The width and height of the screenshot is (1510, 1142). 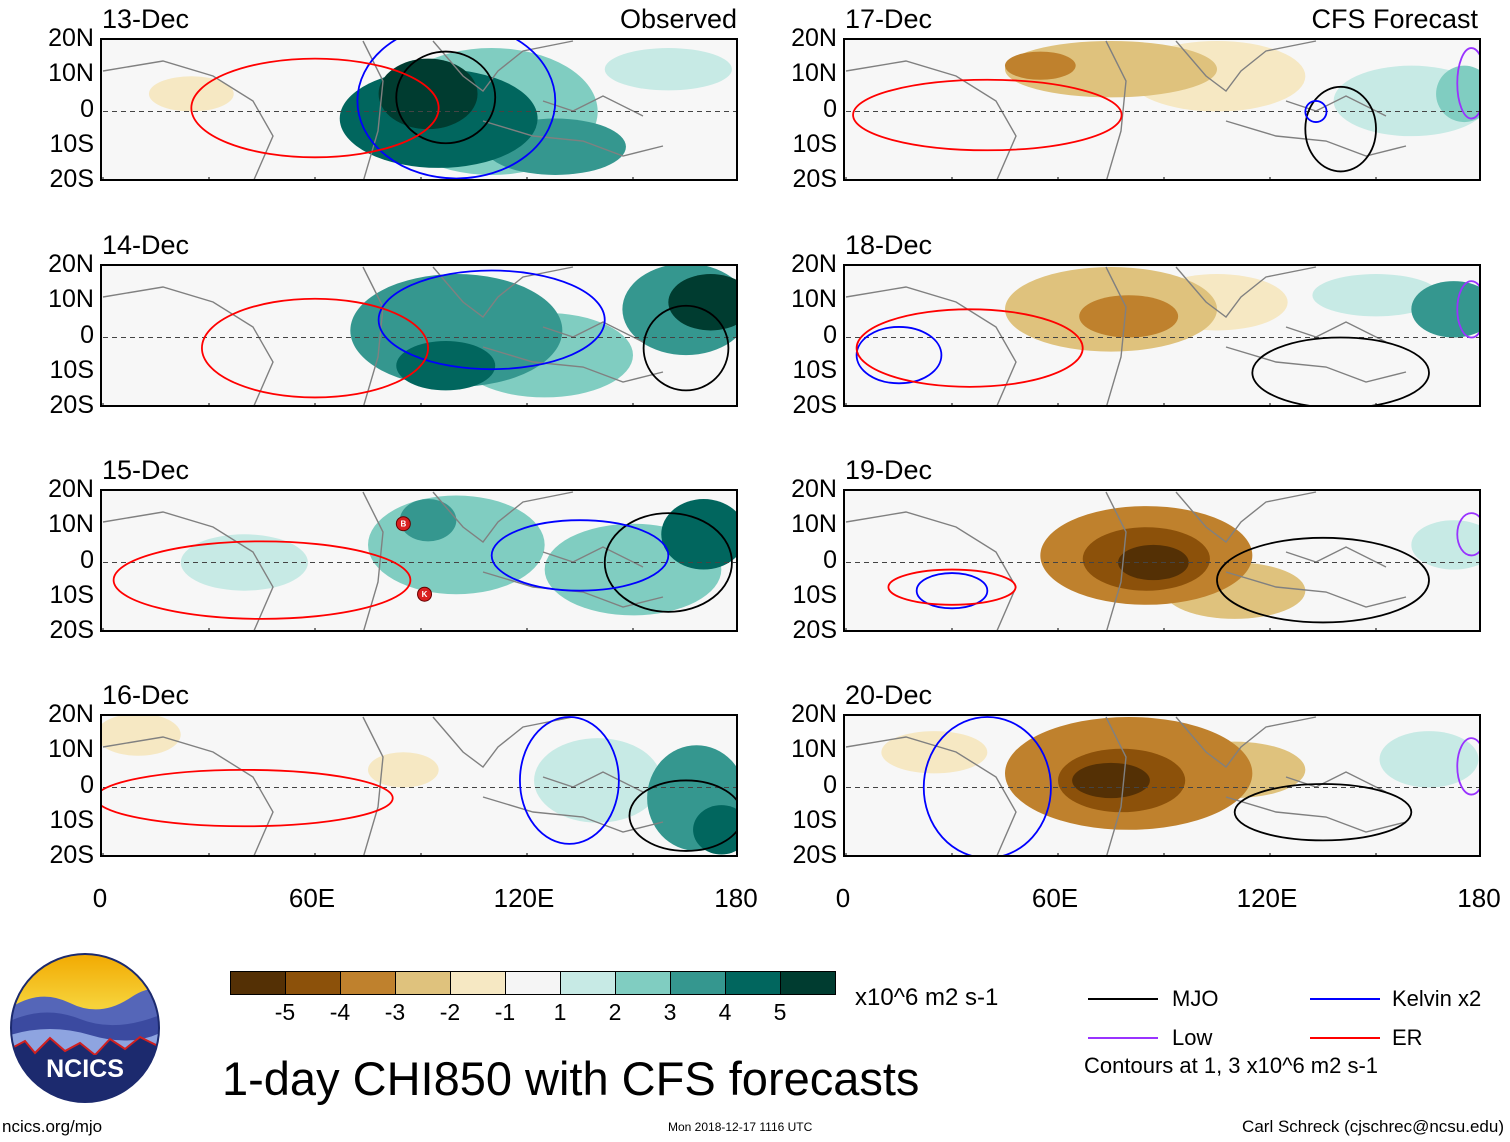 I want to click on logo-text: NCICS, so click(x=85, y=1069).